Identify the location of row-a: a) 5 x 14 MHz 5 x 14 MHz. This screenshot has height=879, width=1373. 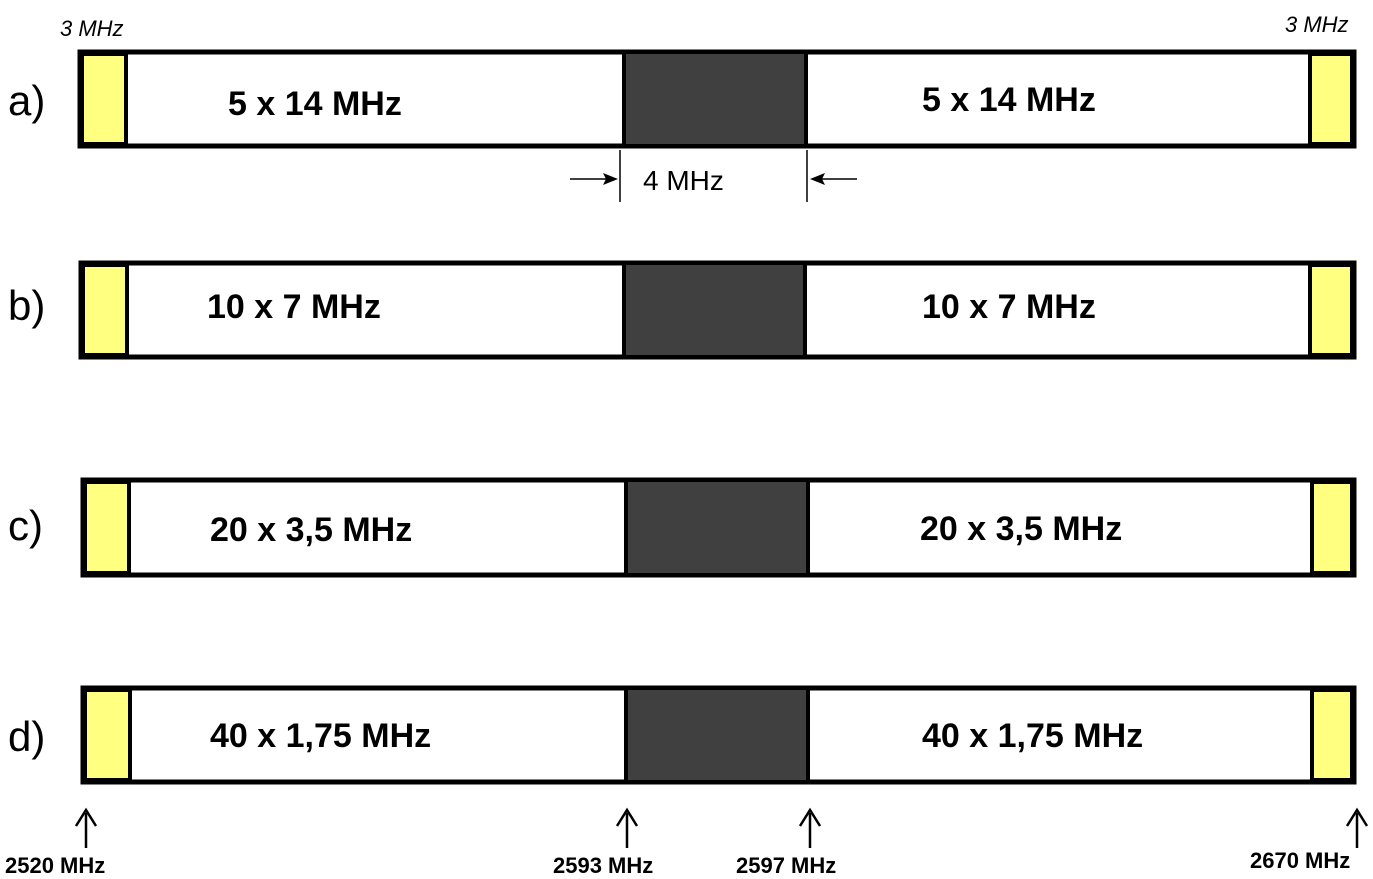
(682, 99).